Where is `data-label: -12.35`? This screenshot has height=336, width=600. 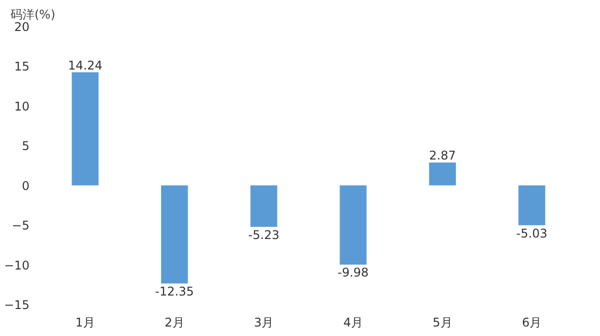 data-label: -12.35 is located at coordinates (174, 291).